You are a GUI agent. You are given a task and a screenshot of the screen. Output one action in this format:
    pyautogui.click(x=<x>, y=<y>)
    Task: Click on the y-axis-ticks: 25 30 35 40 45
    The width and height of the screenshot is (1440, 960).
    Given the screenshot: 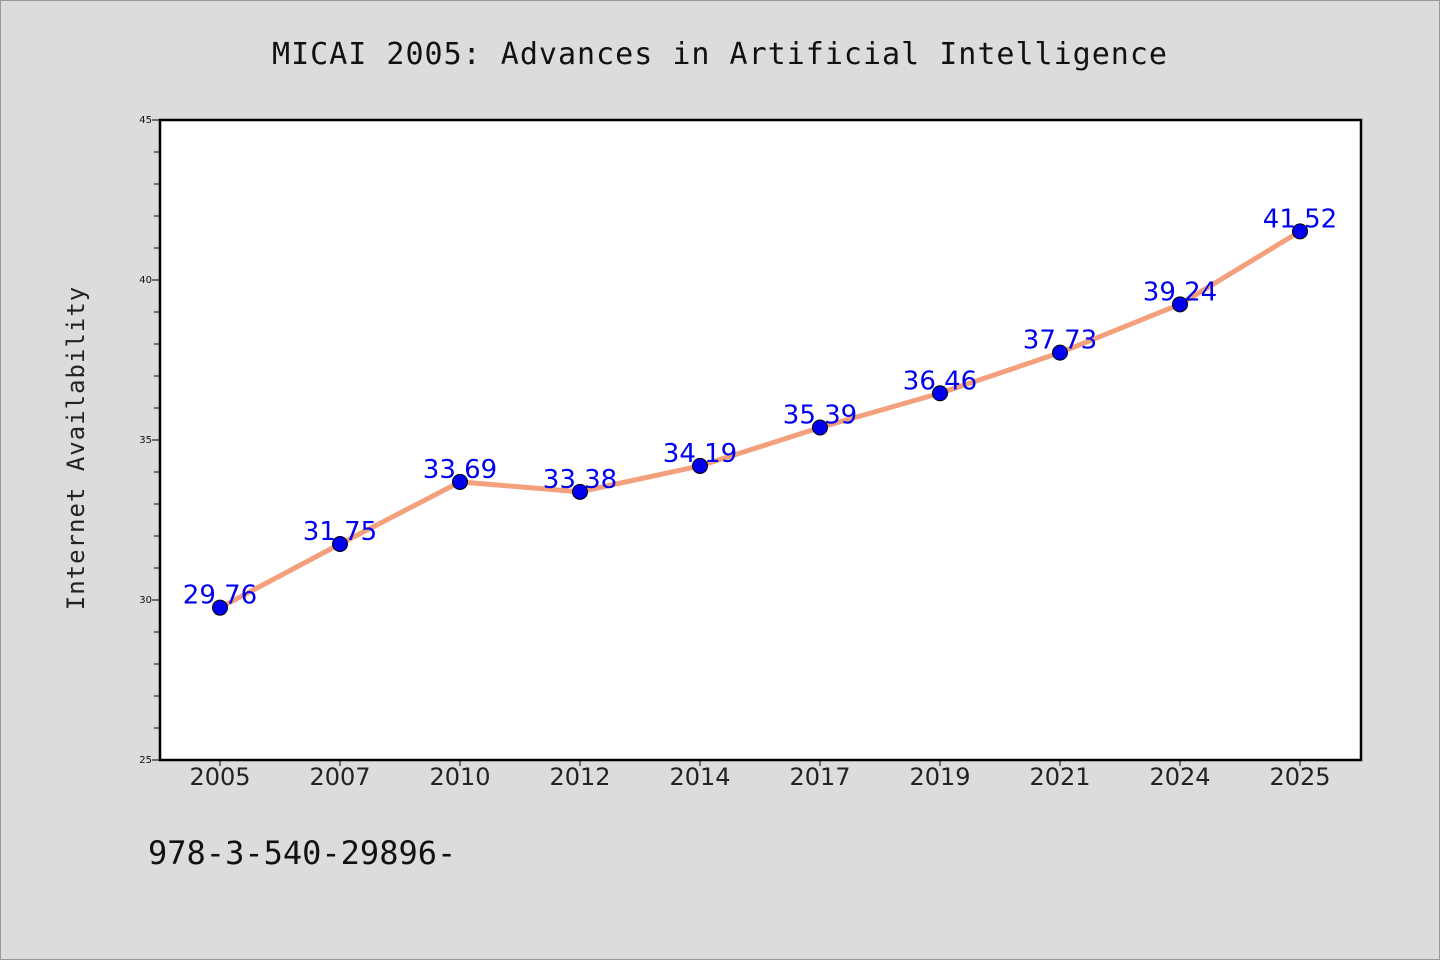 What is the action you would take?
    pyautogui.click(x=149, y=440)
    